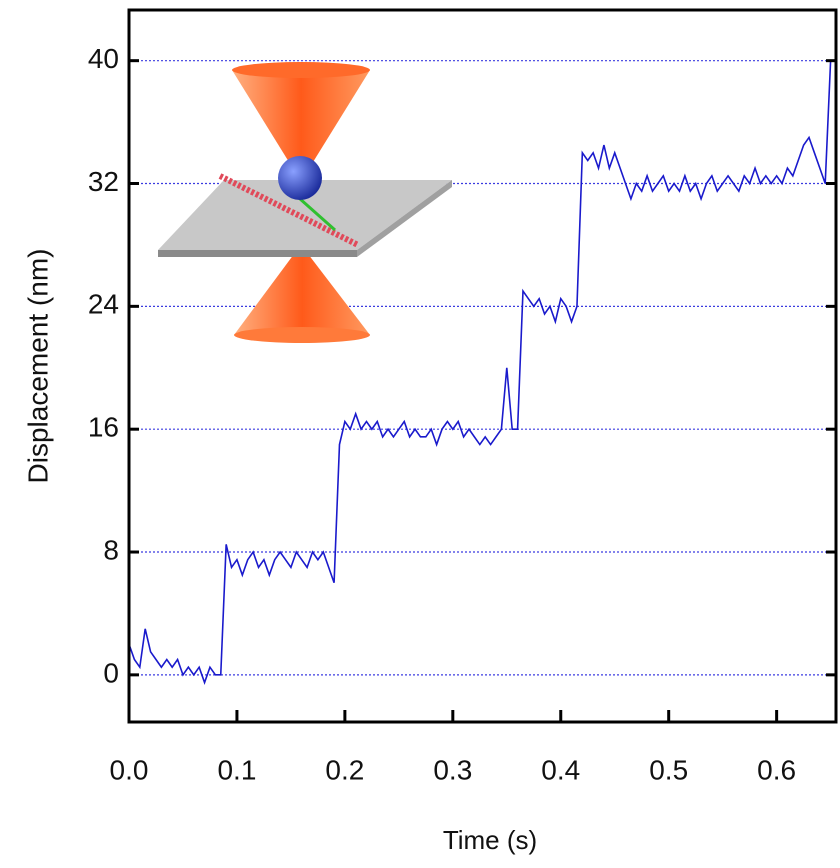 Image resolution: width=840 pixels, height=868 pixels. I want to click on inset-illustration, so click(305, 202).